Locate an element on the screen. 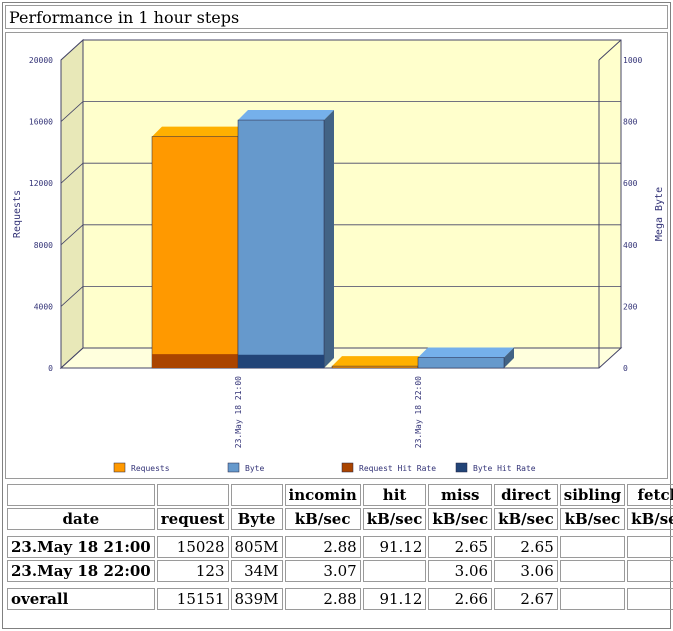  y-right-tick-label: 400 is located at coordinates (630, 245).